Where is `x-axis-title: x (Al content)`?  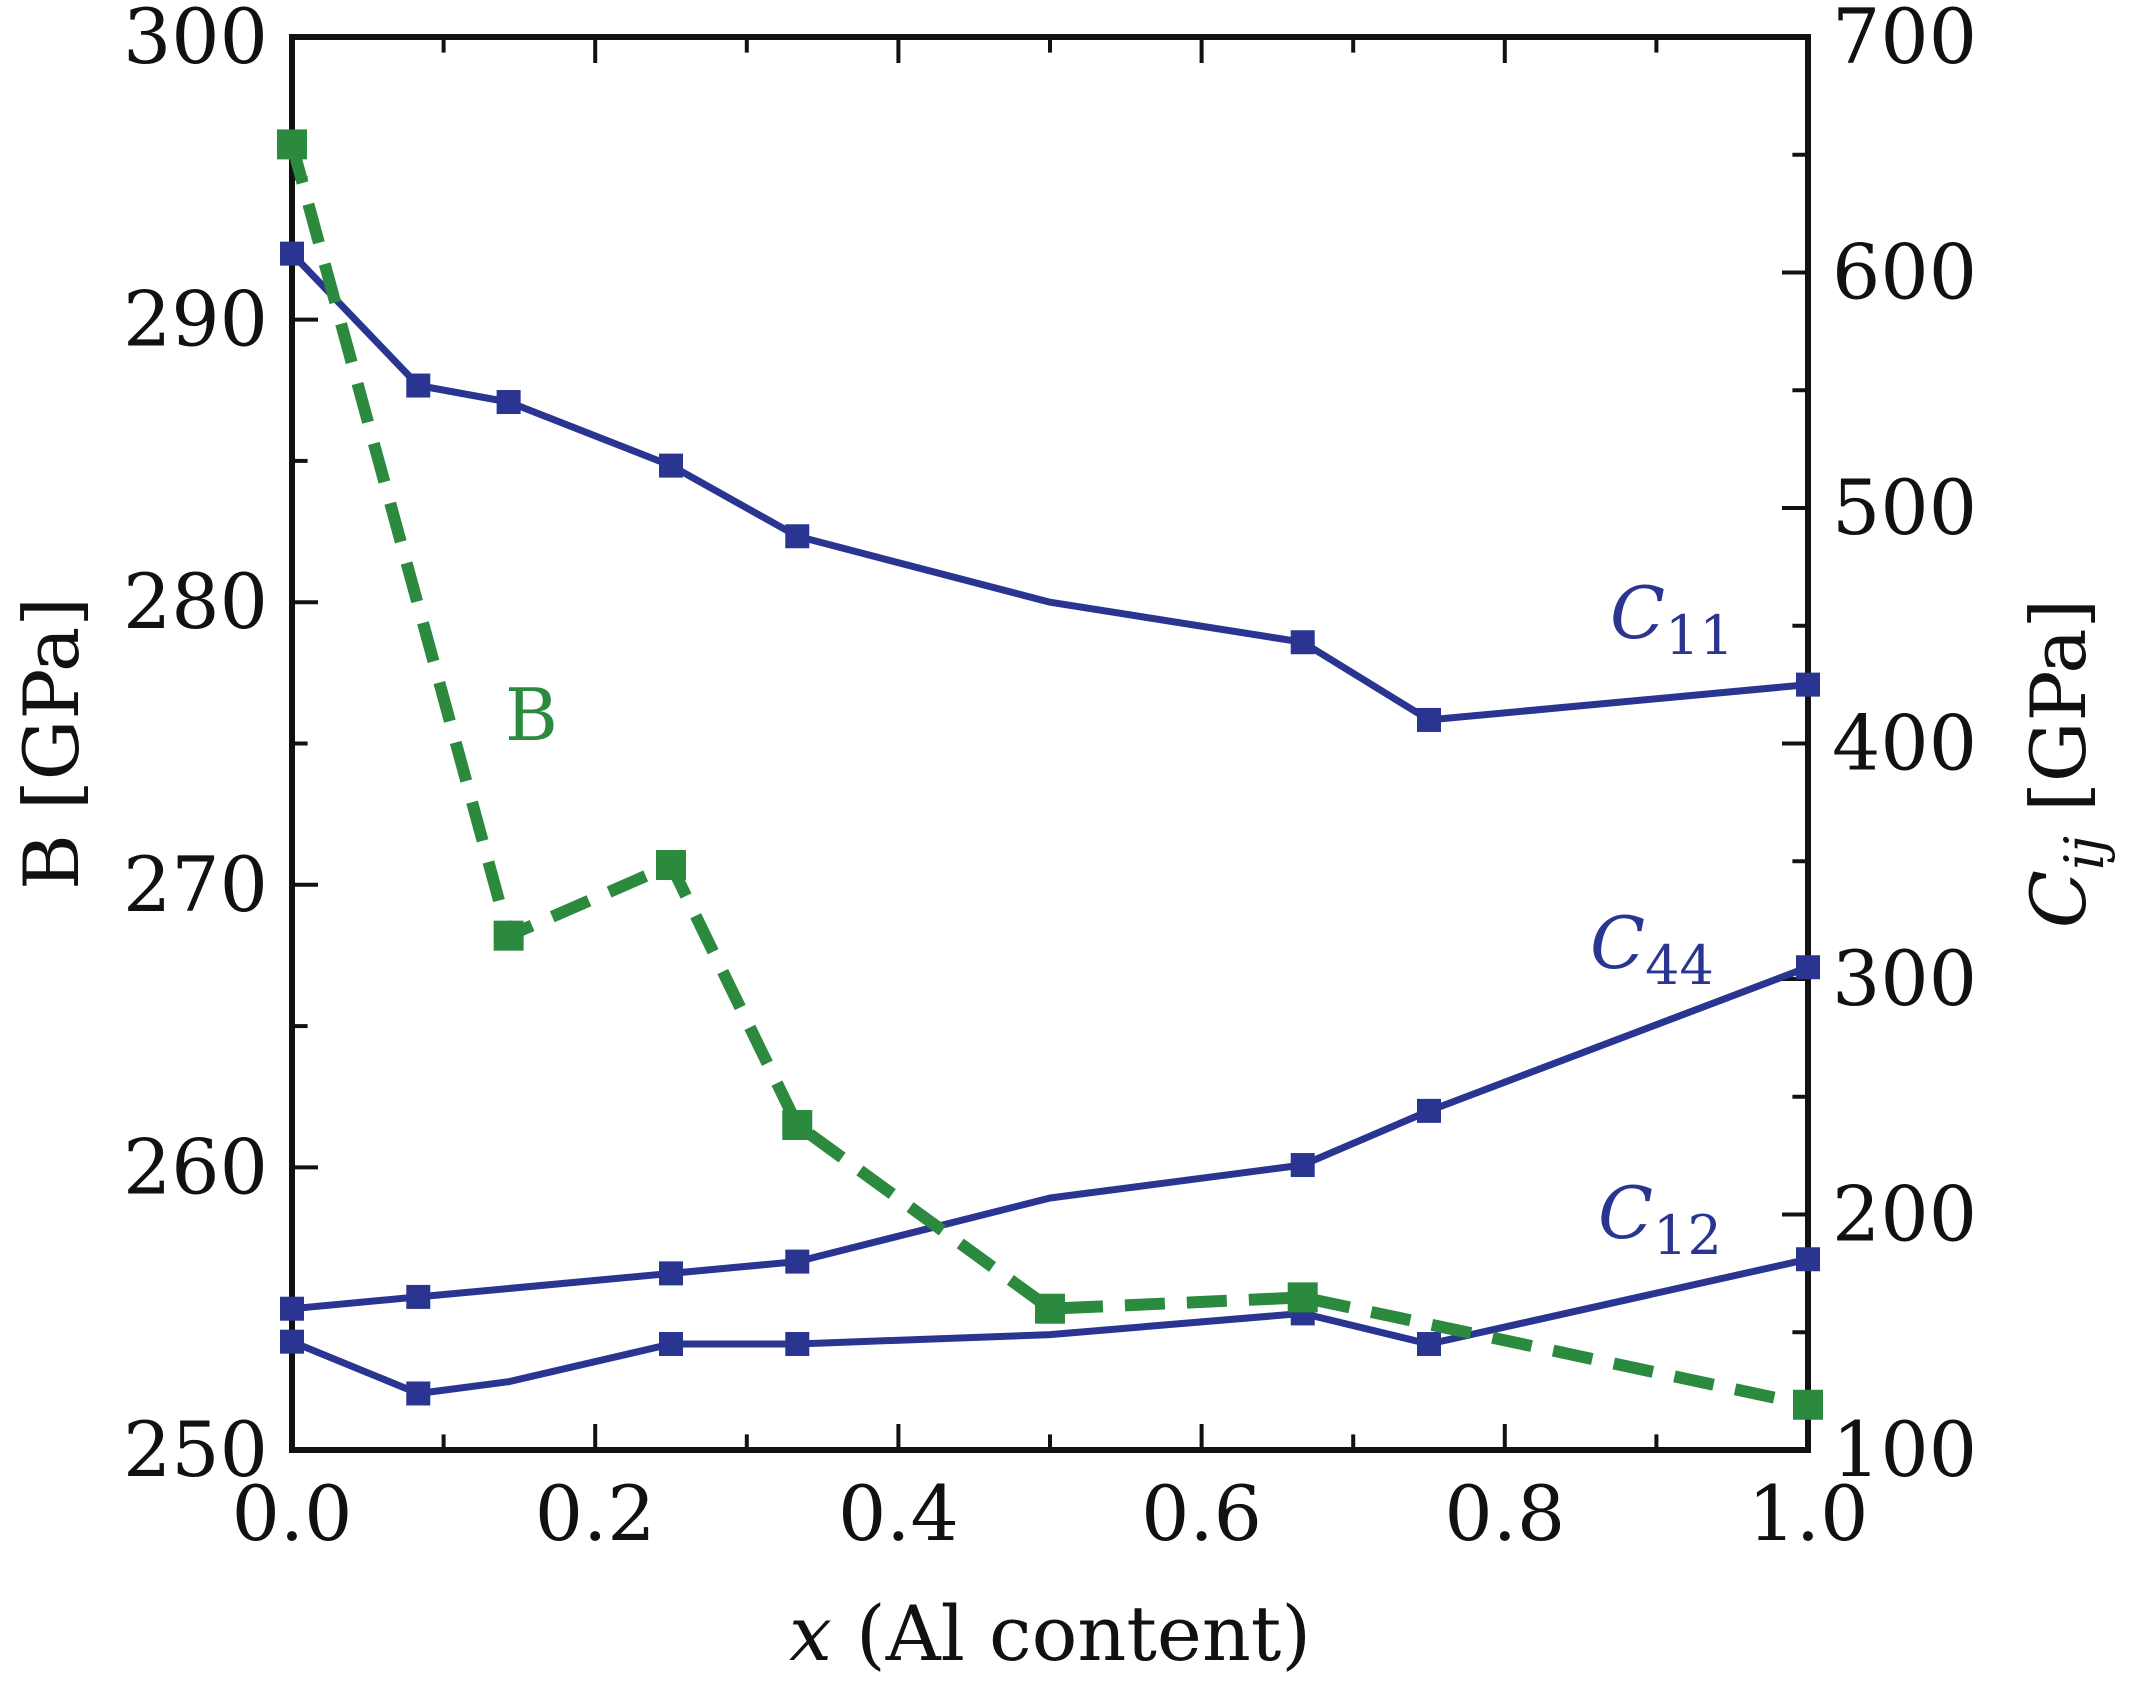
x-axis-title: x (Al content) is located at coordinates (1050, 1633).